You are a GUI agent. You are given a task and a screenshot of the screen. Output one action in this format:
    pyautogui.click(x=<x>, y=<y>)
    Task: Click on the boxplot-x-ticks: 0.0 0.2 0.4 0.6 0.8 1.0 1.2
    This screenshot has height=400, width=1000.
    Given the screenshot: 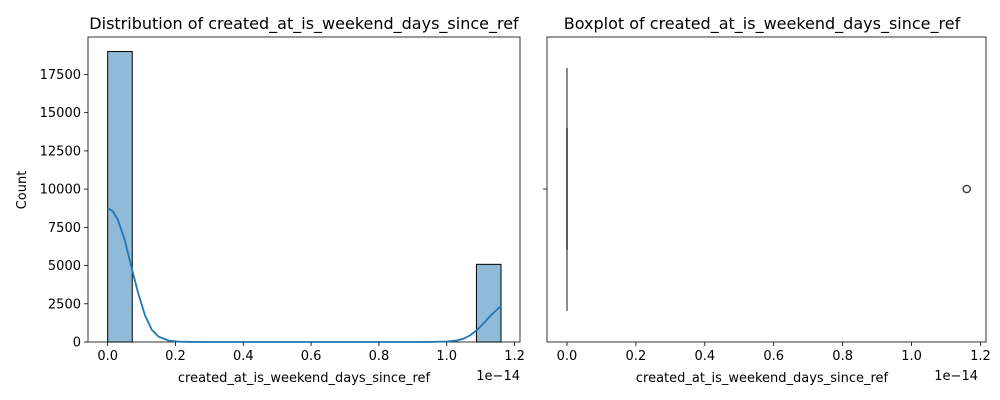 What is the action you would take?
    pyautogui.click(x=774, y=353)
    